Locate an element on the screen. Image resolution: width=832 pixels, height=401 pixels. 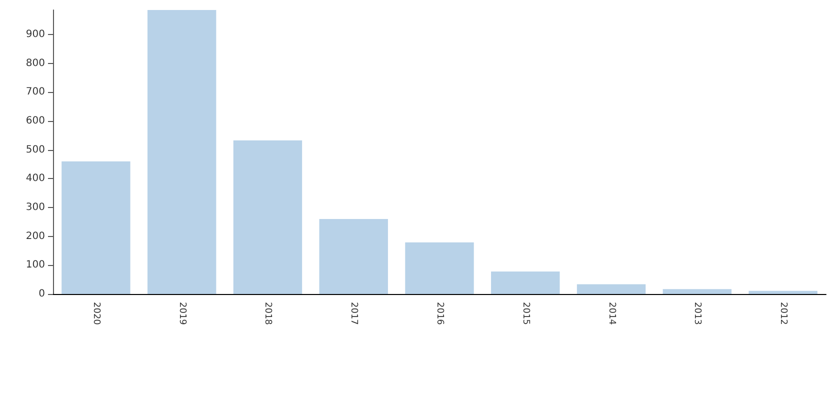
x-tick-label: 2013 is located at coordinates (697, 313).